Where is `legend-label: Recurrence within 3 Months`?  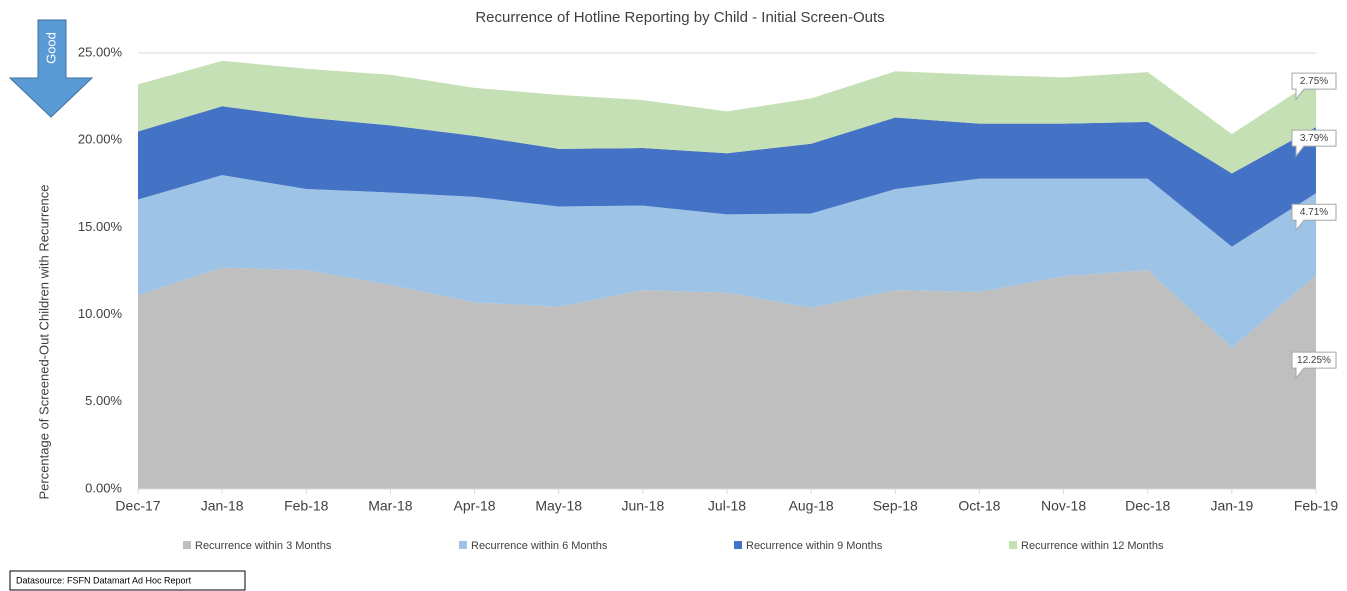
legend-label: Recurrence within 3 Months is located at coordinates (263, 546).